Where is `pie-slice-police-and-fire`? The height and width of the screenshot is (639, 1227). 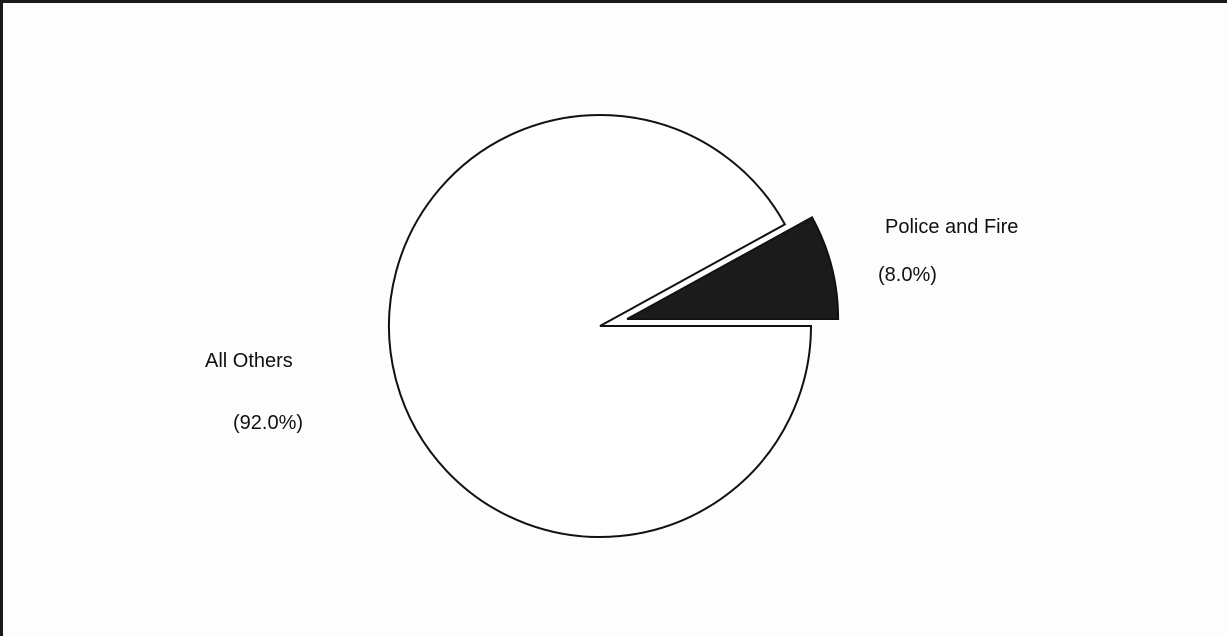
pie-slice-police-and-fire is located at coordinates (733, 268).